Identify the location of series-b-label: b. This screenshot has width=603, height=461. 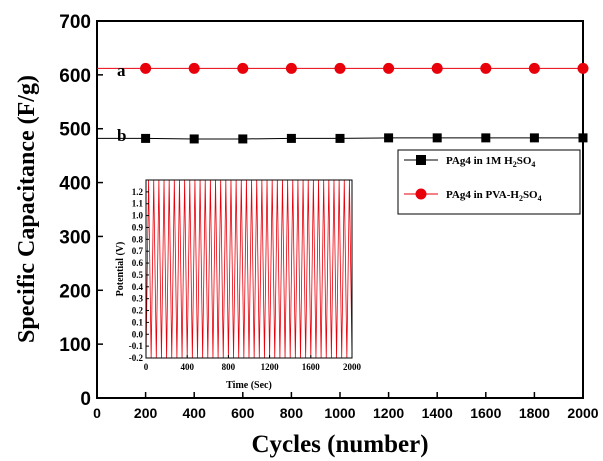
(121, 135).